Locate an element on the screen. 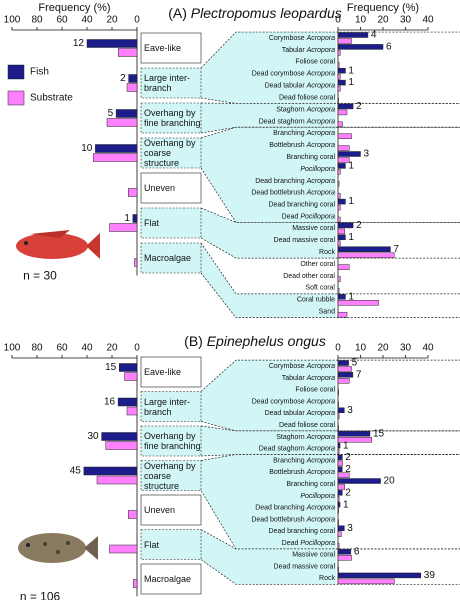  legend-label: Substrate is located at coordinates (51, 98).